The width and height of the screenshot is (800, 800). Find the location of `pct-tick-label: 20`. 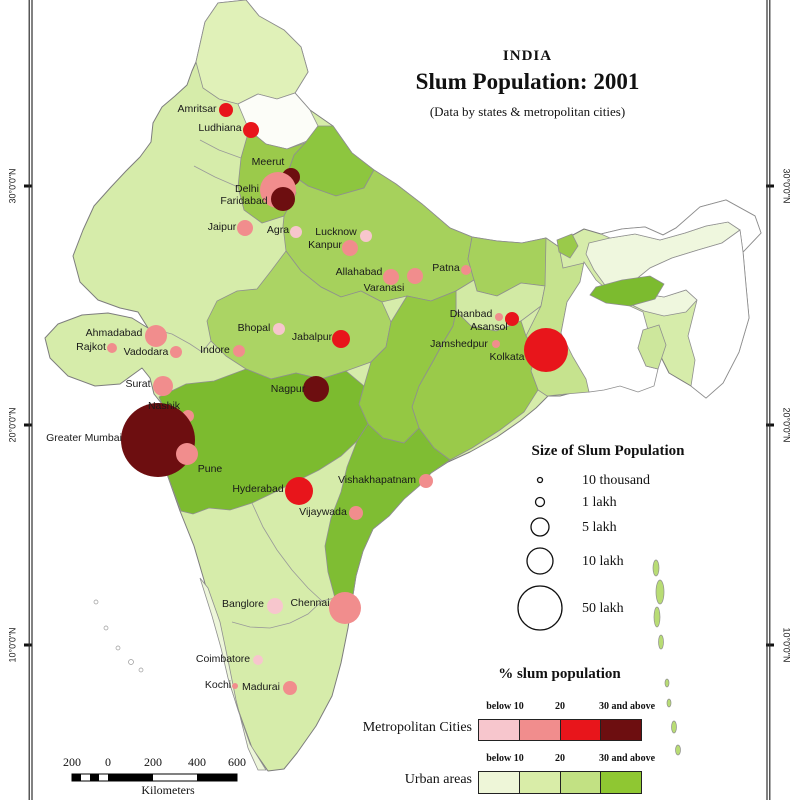

pct-tick-label: 20 is located at coordinates (560, 758).